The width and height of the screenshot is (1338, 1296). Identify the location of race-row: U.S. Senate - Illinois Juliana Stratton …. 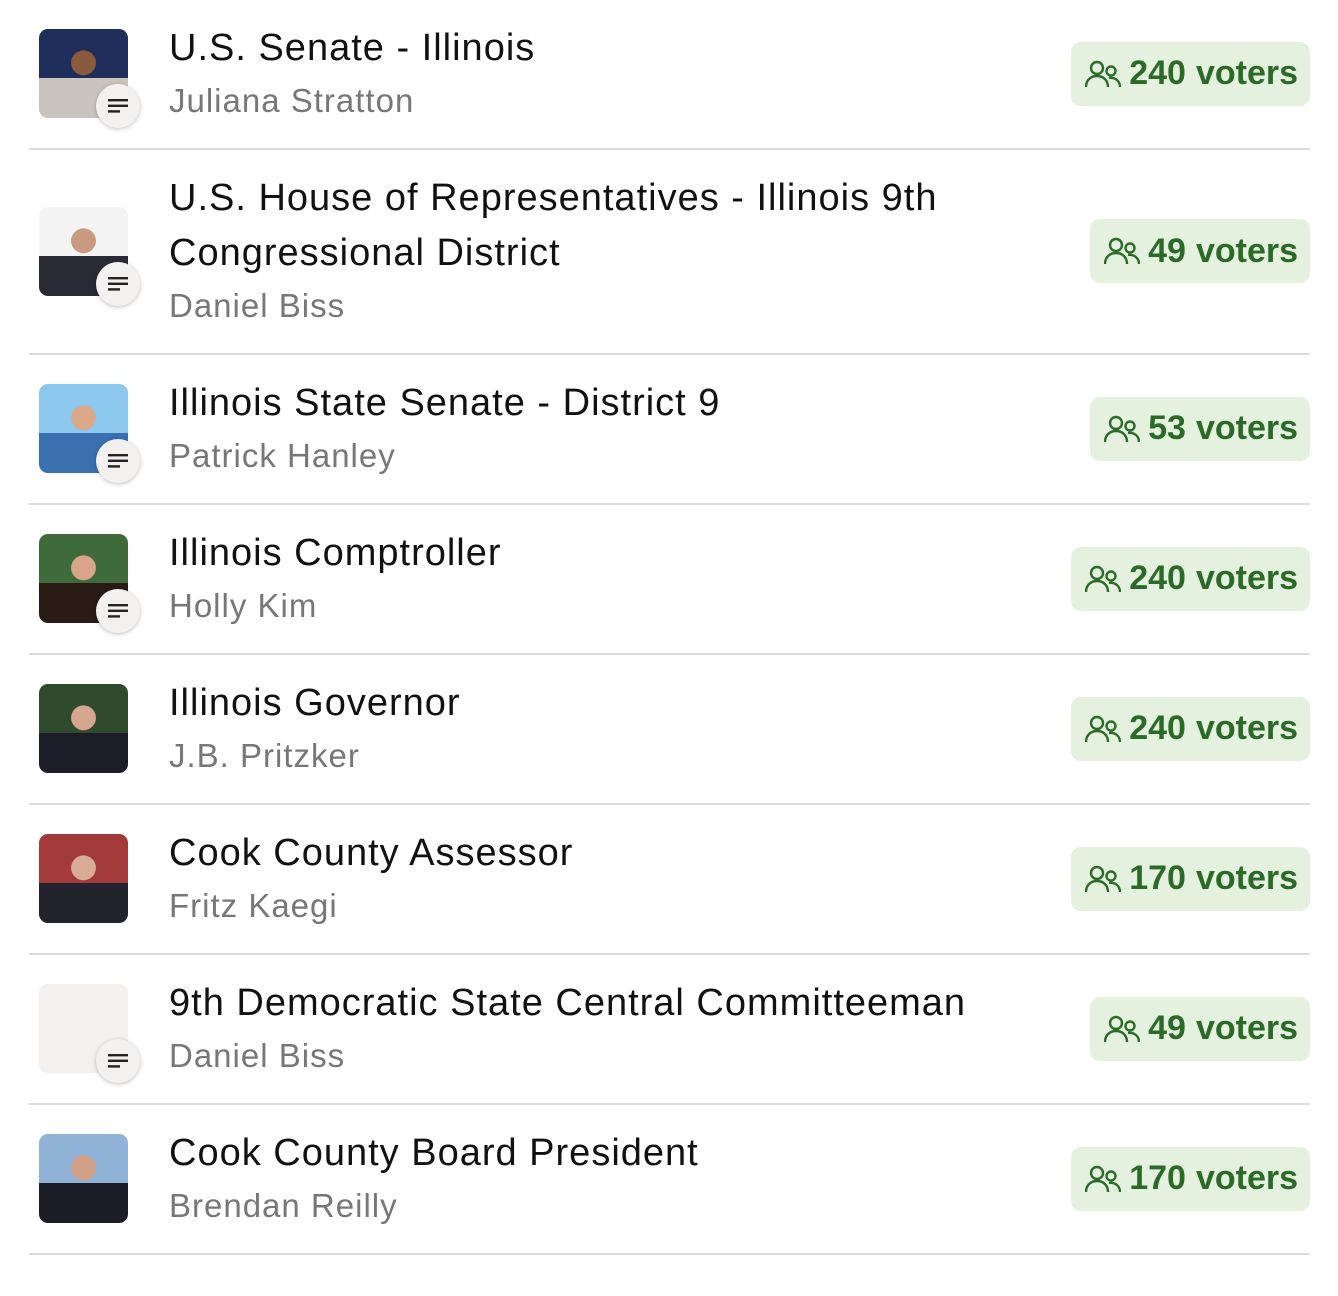
(669, 75).